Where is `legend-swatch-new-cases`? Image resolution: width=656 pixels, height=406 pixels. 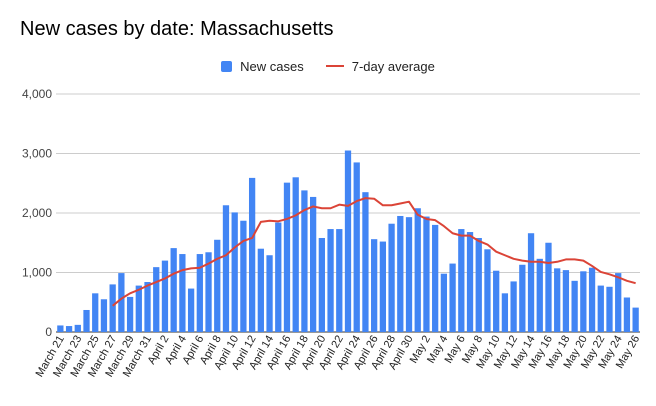
legend-swatch-new-cases is located at coordinates (227, 66).